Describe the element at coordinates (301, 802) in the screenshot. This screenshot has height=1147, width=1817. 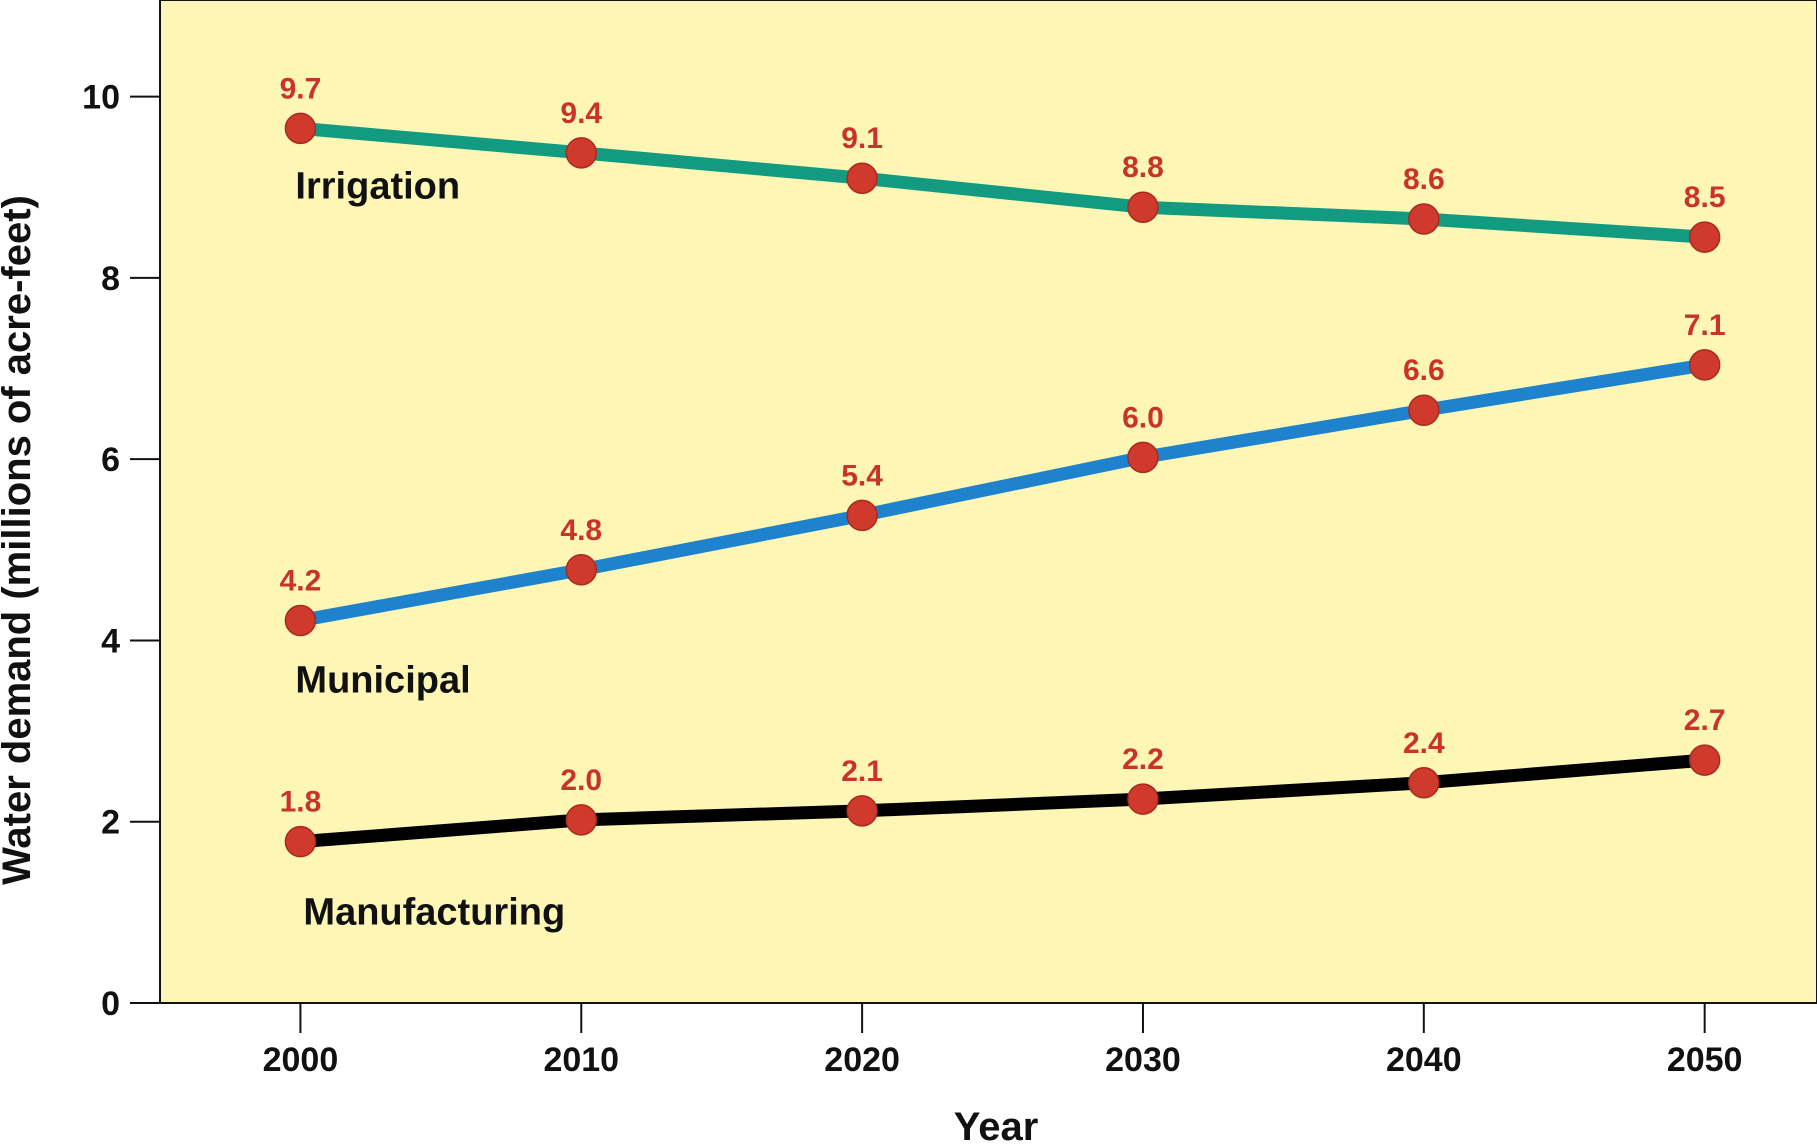
I see `data-label: 1.8` at that location.